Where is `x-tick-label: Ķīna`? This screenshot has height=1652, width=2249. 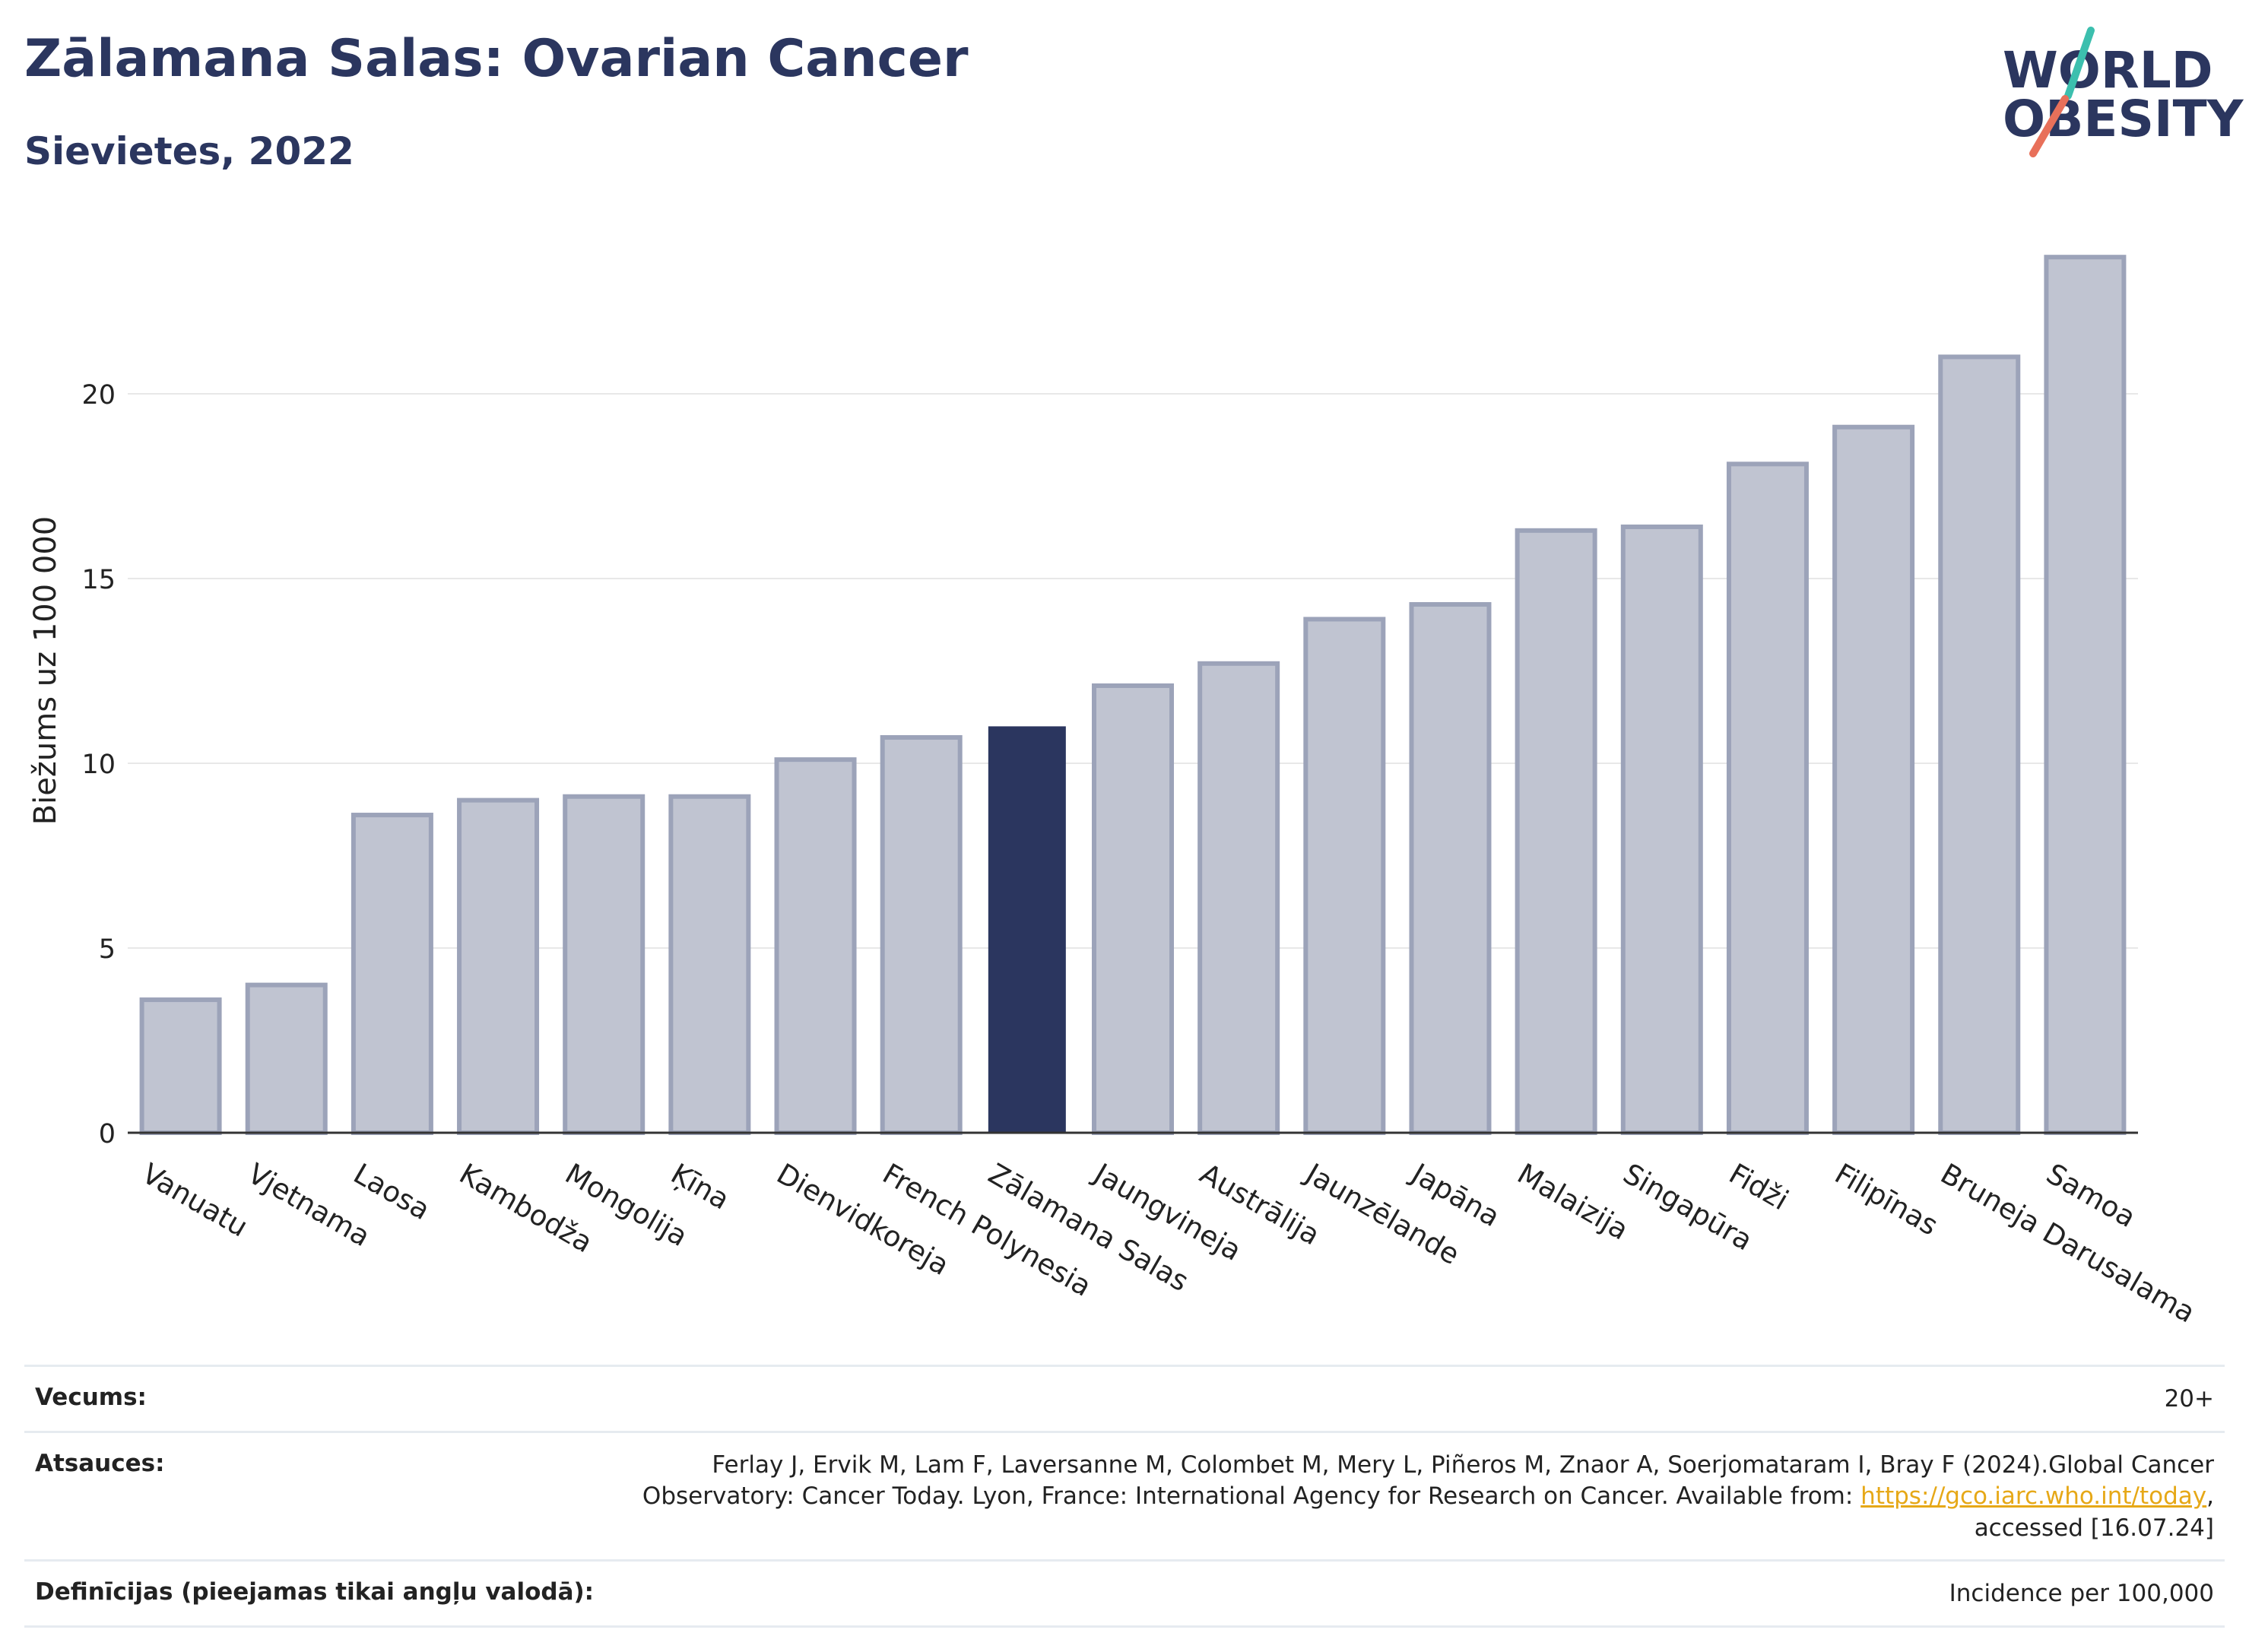
x-tick-label: Ķīna is located at coordinates (699, 1186).